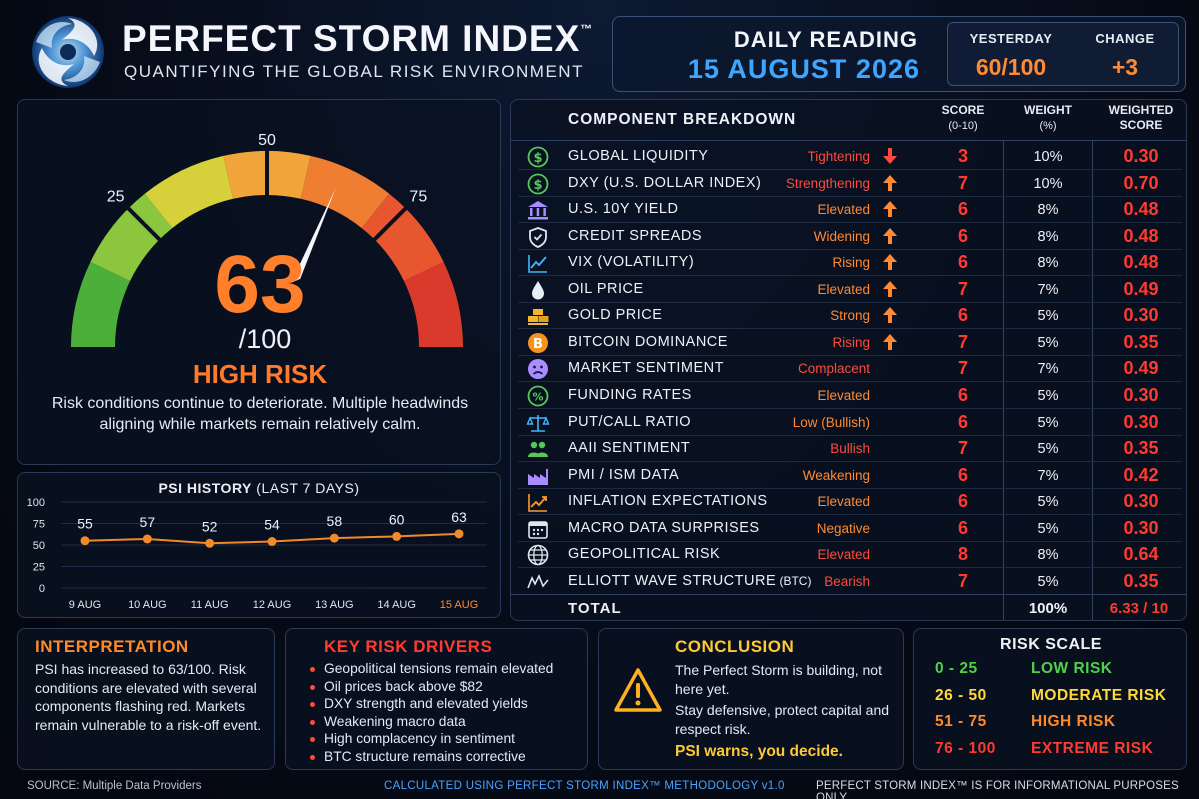  Describe the element at coordinates (690, 580) in the screenshot. I see `component-name: ELLIOTT WAVE STRUCTURE (BTC)` at that location.